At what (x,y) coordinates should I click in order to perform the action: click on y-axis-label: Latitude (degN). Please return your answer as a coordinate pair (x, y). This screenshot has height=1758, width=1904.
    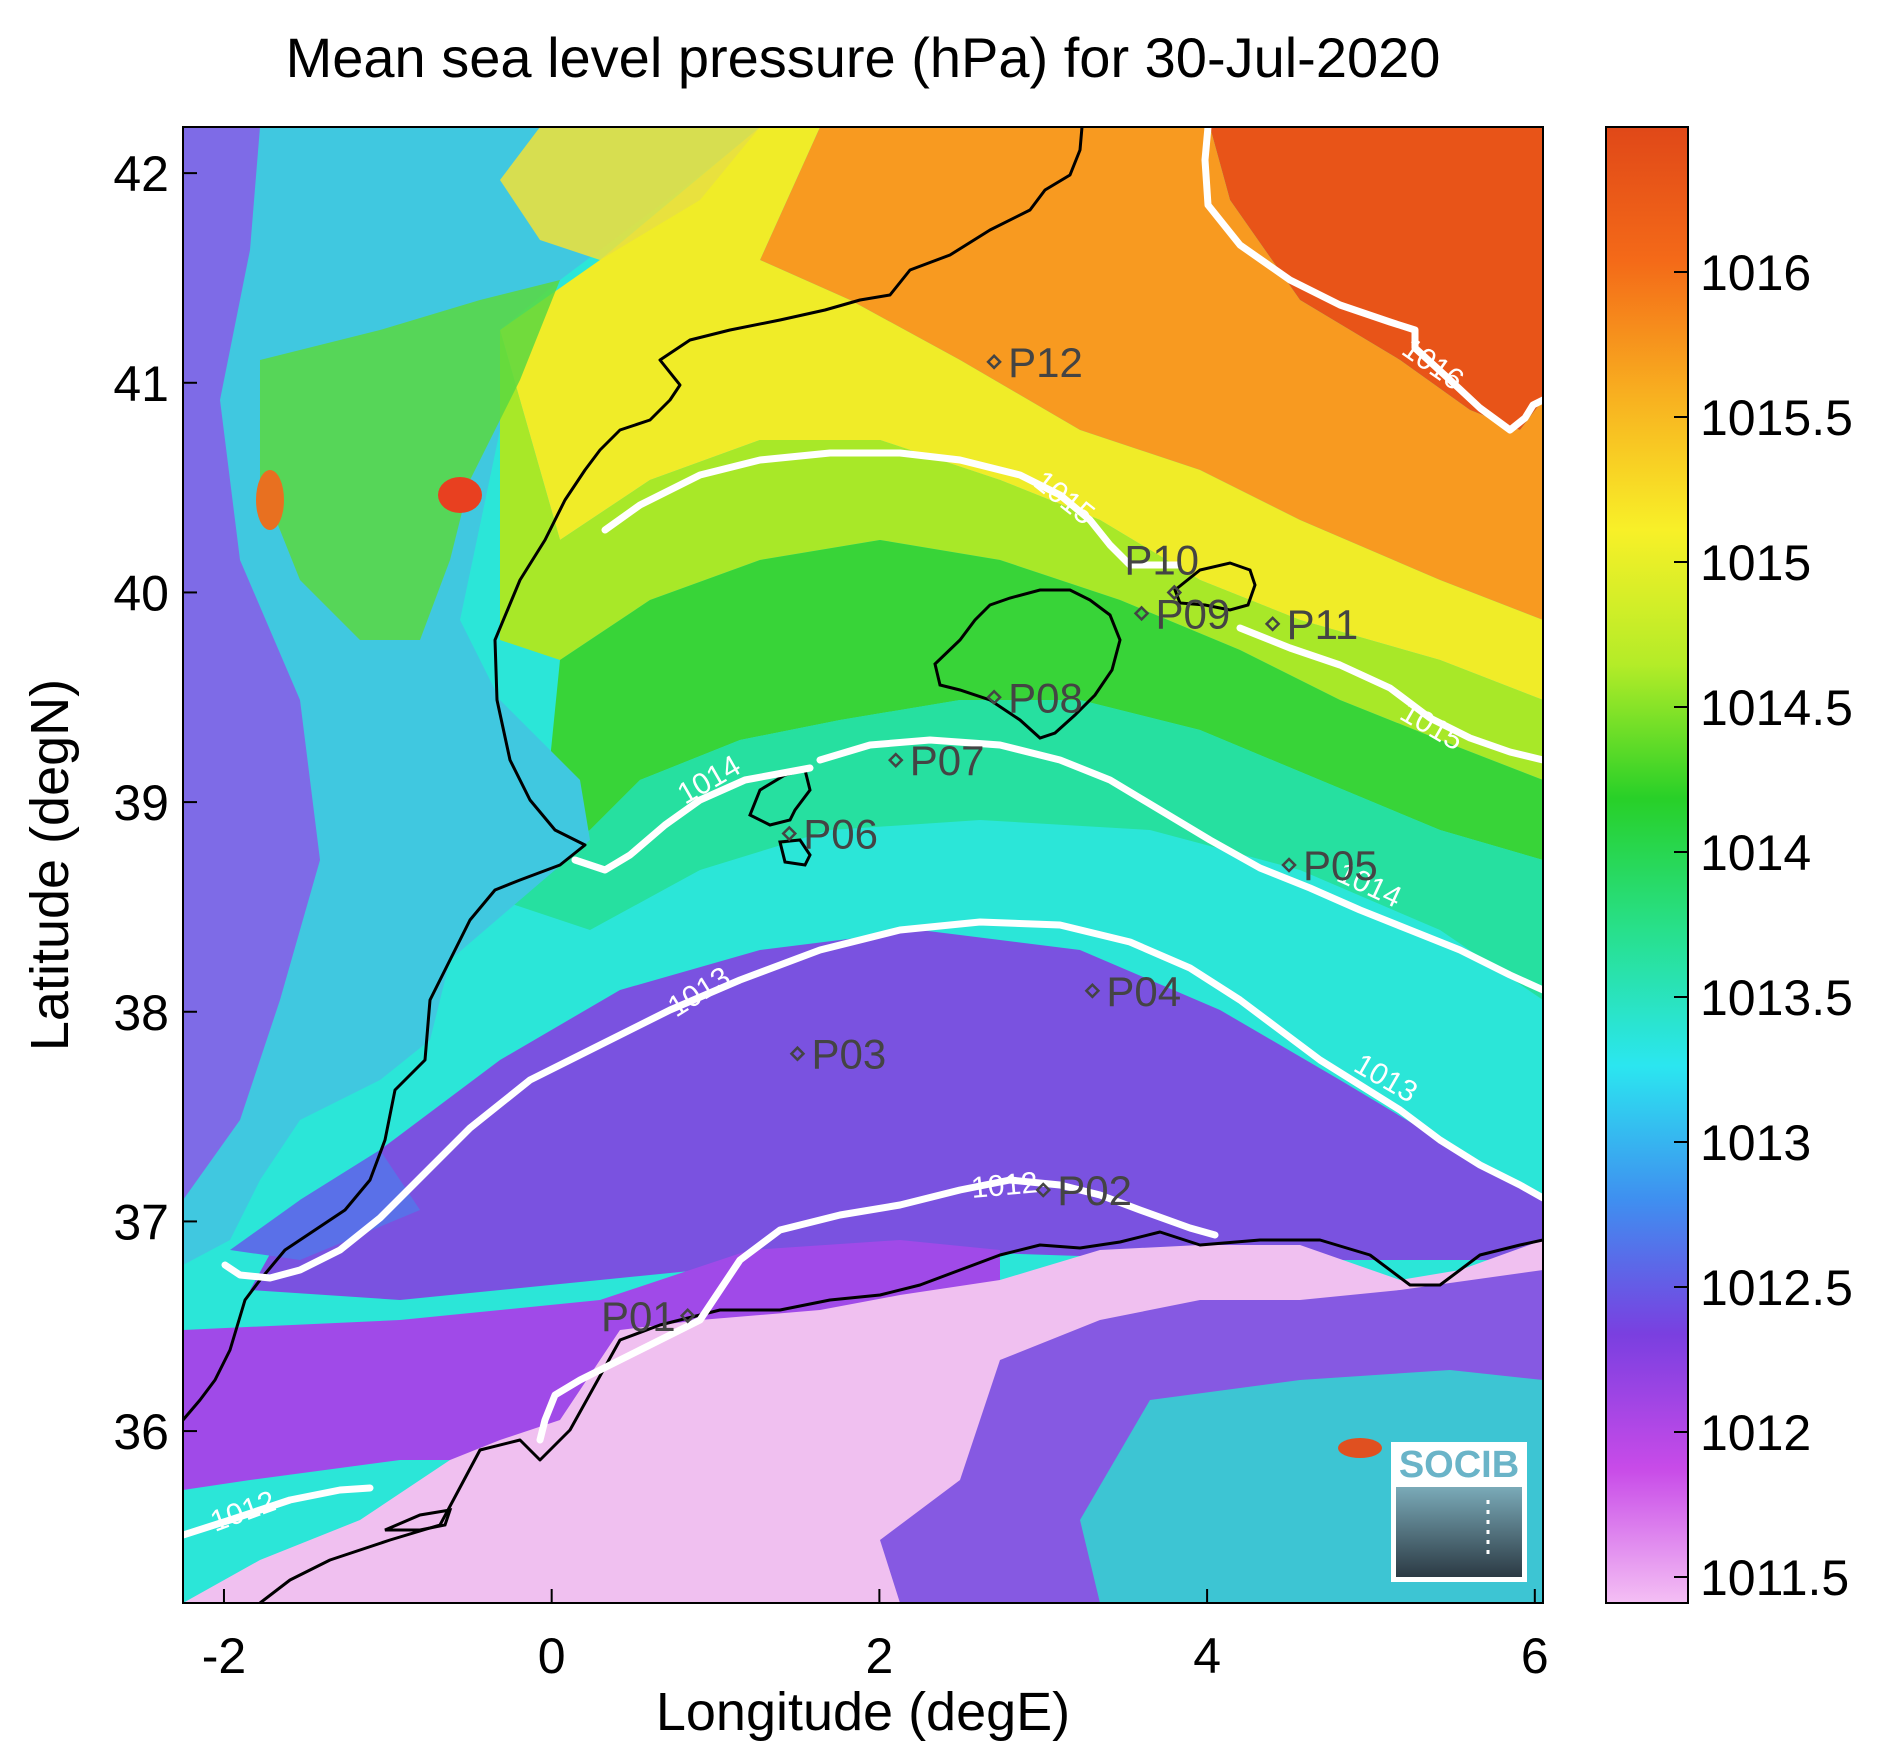
    Looking at the image, I should click on (50, 865).